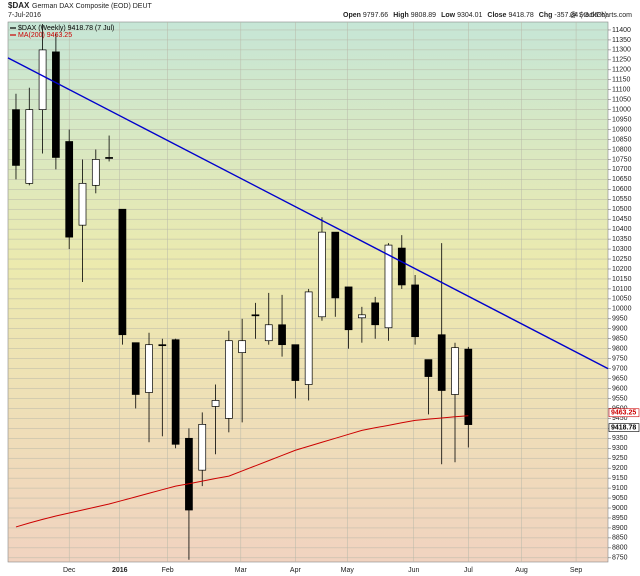  I want to click on y-tick-label: 10000, so click(622, 309).